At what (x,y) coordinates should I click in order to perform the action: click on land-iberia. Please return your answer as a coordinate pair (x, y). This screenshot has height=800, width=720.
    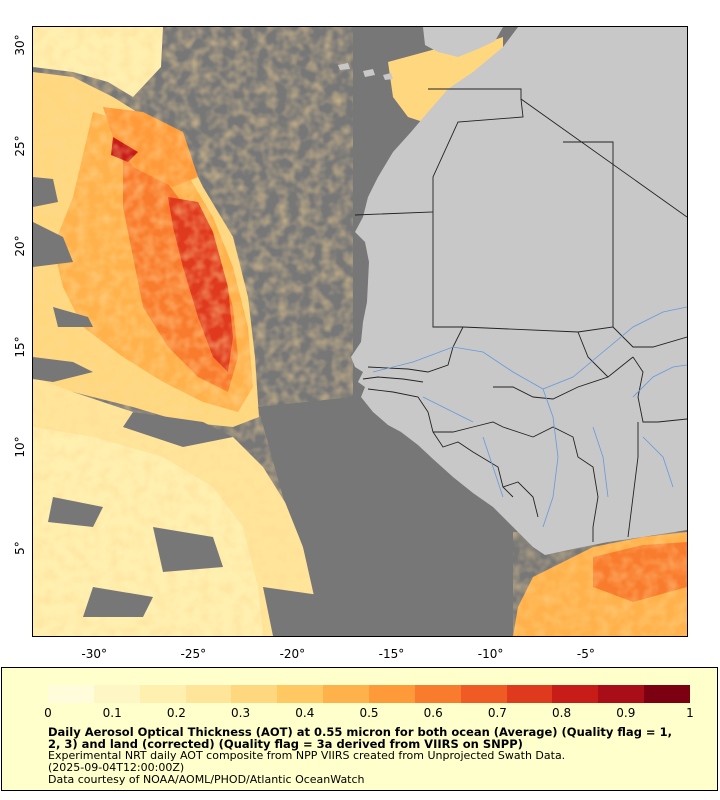
    Looking at the image, I should click on (463, 42).